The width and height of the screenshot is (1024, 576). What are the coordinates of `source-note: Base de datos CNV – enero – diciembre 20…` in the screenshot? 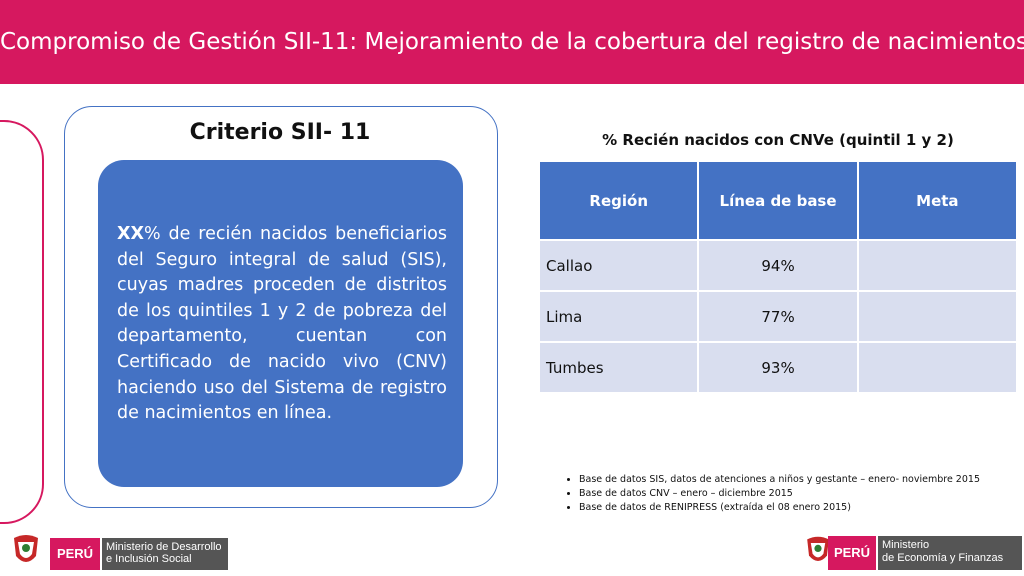 It's located at (797, 494).